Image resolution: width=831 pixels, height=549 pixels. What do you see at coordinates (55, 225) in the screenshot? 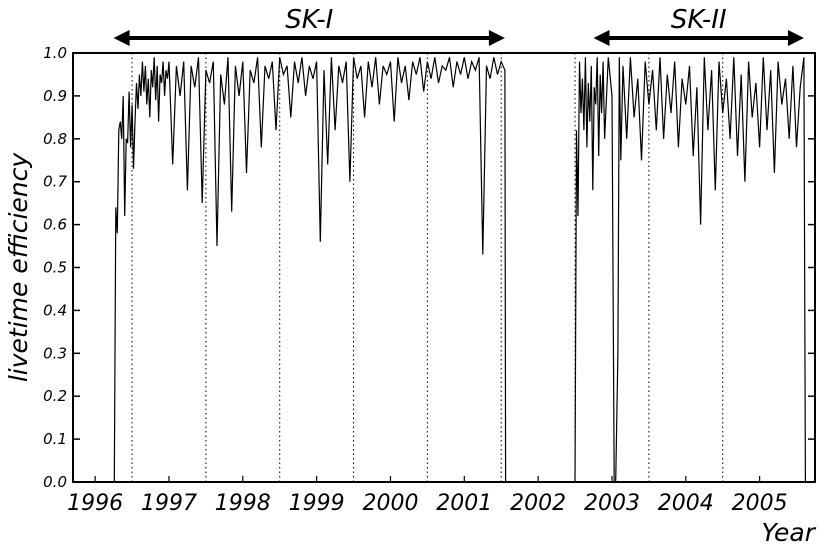
I see `y-tick-label: 0.6` at bounding box center [55, 225].